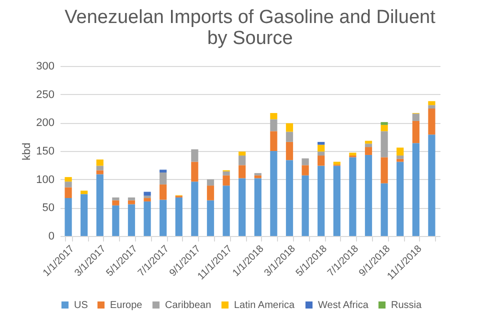 The height and width of the screenshot is (324, 483). I want to click on y-tick-label: 100, so click(45, 180).